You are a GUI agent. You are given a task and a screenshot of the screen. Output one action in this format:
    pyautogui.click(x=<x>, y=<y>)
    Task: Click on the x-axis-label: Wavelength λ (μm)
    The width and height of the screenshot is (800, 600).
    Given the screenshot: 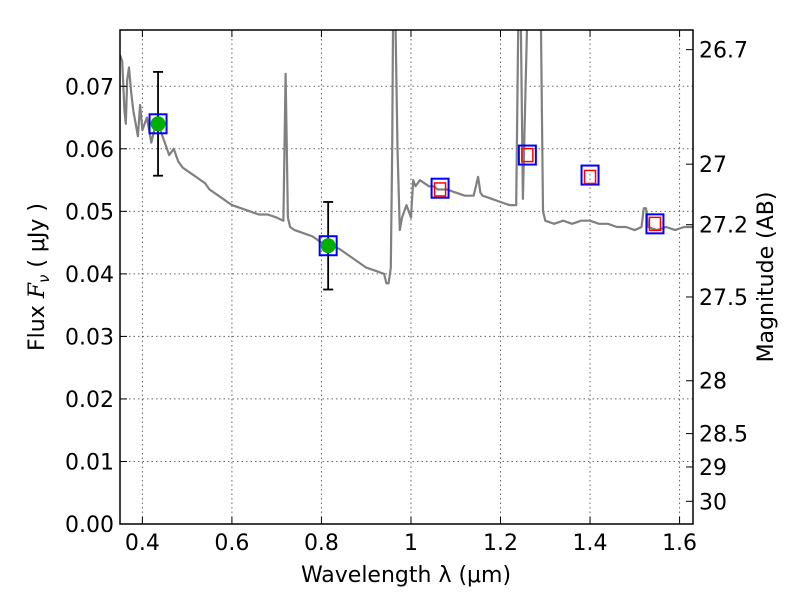 What is the action you would take?
    pyautogui.click(x=406, y=575)
    